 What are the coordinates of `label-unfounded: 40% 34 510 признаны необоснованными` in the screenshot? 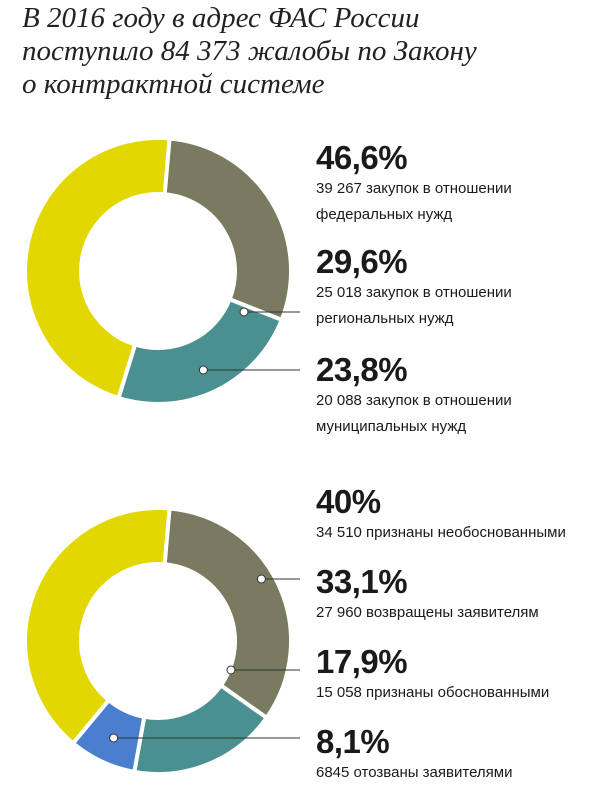 It's located at (441, 515).